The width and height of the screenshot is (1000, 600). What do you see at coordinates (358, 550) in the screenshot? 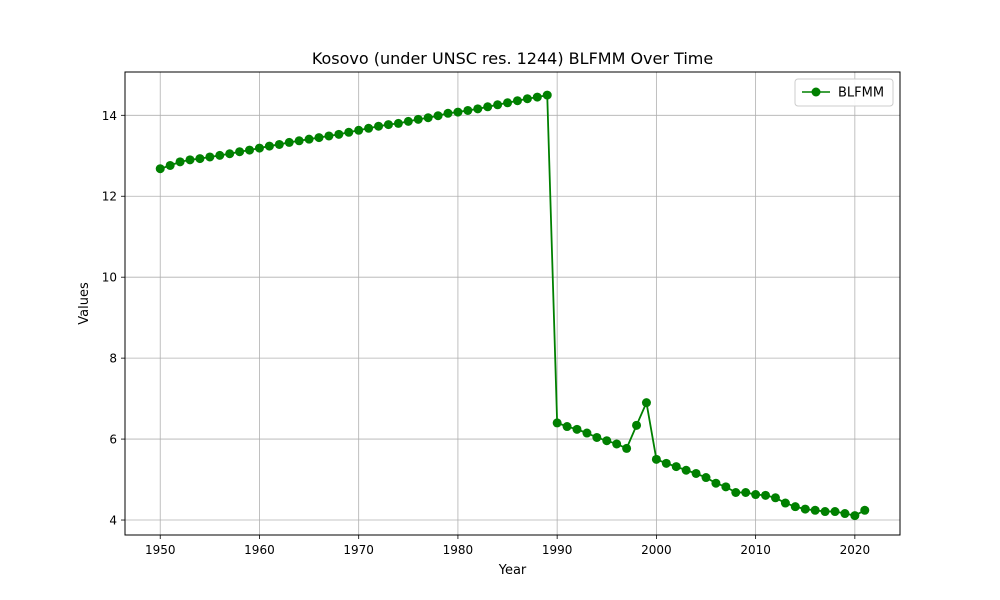
I see `x-tick-label: 1970` at bounding box center [358, 550].